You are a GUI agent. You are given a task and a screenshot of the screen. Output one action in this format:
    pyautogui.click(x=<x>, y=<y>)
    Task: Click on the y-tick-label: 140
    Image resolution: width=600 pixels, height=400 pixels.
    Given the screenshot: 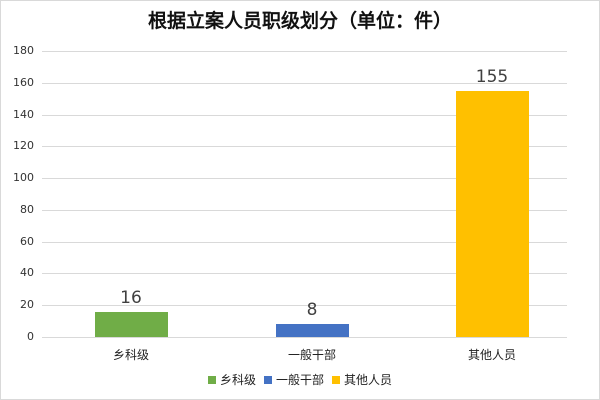 What is the action you would take?
    pyautogui.click(x=23, y=114)
    